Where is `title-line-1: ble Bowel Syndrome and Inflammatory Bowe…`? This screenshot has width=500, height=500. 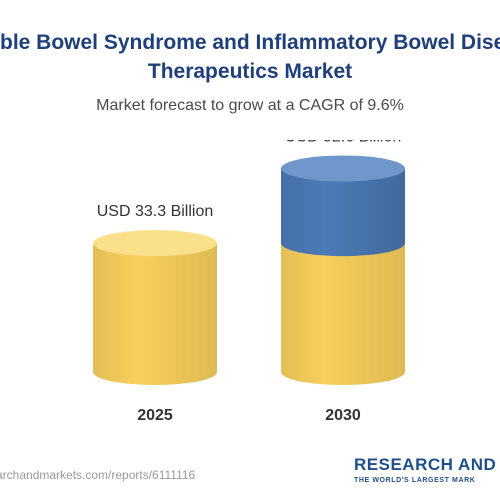
title-line-1: ble Bowel Syndrome and Inflammatory Bowe… is located at coordinates (250, 42).